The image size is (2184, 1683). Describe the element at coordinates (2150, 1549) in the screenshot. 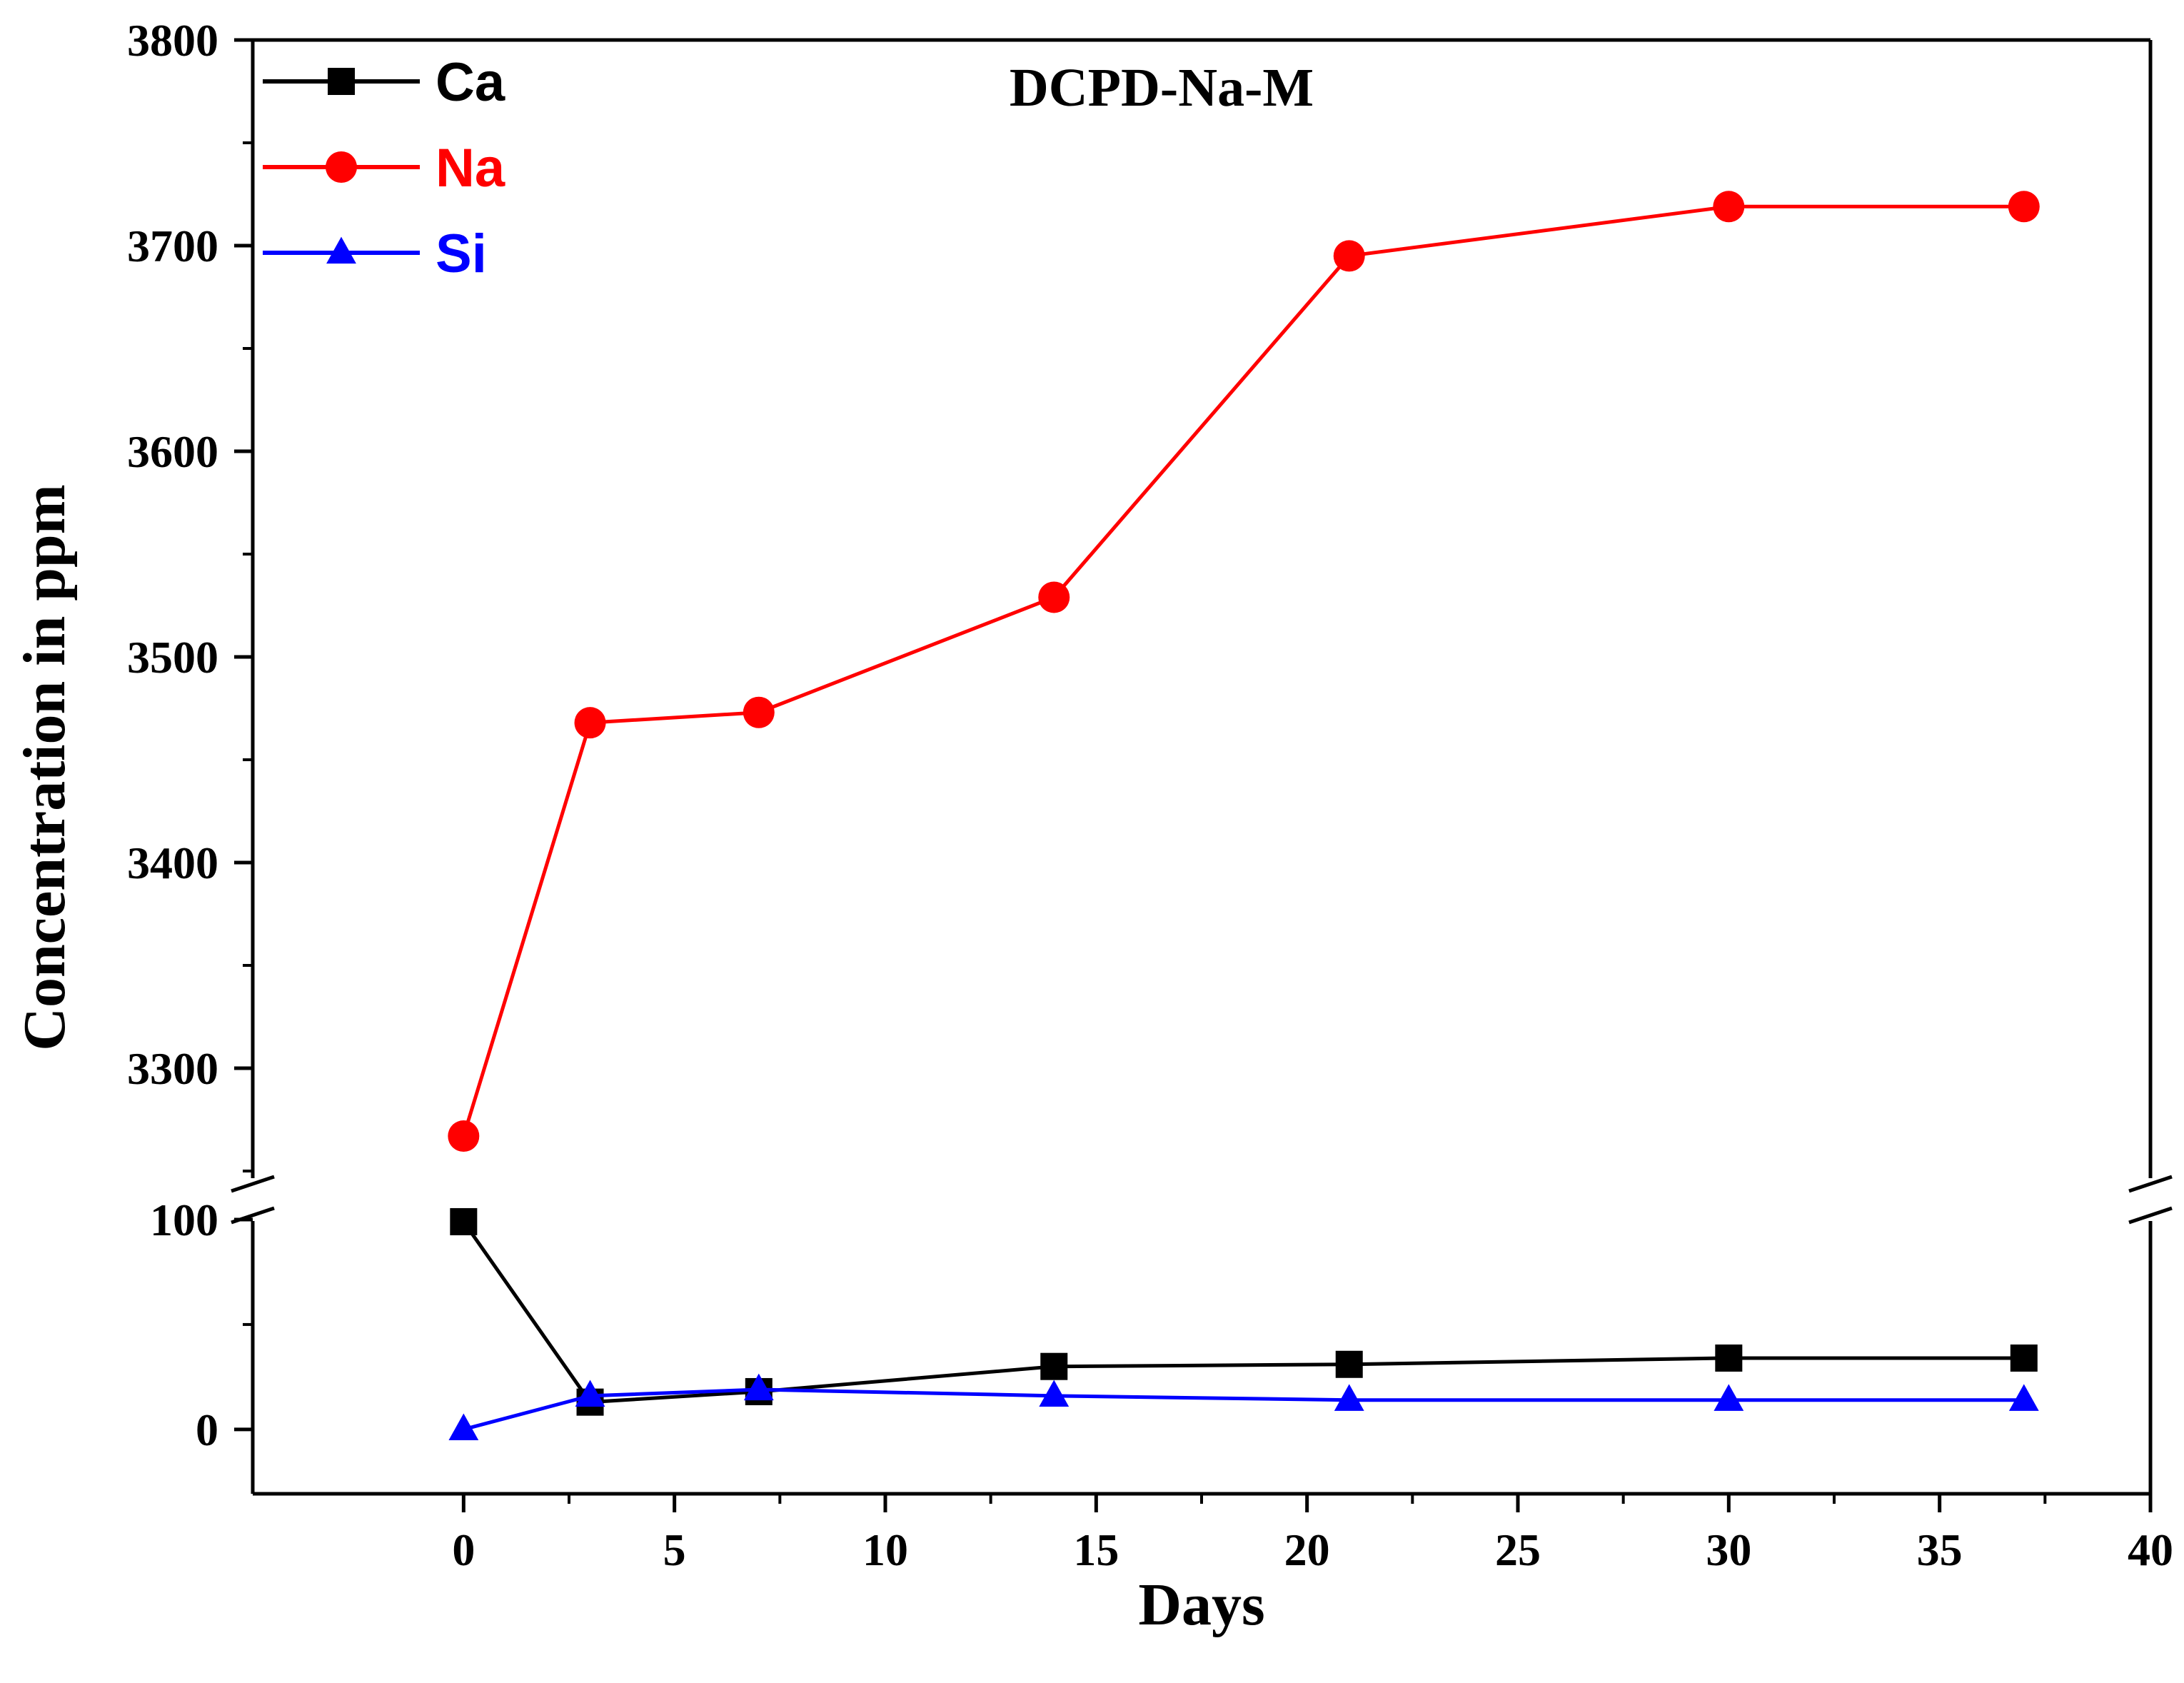

I see `x-tick-label: 40` at that location.